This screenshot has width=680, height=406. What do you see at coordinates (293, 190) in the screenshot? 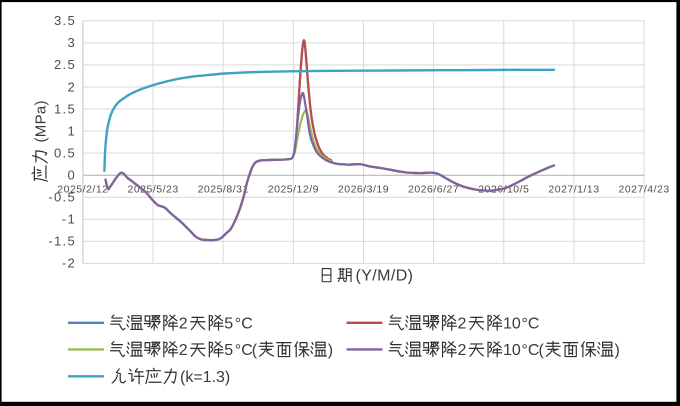
I see `svg-text: 2025/12/9` at bounding box center [293, 190].